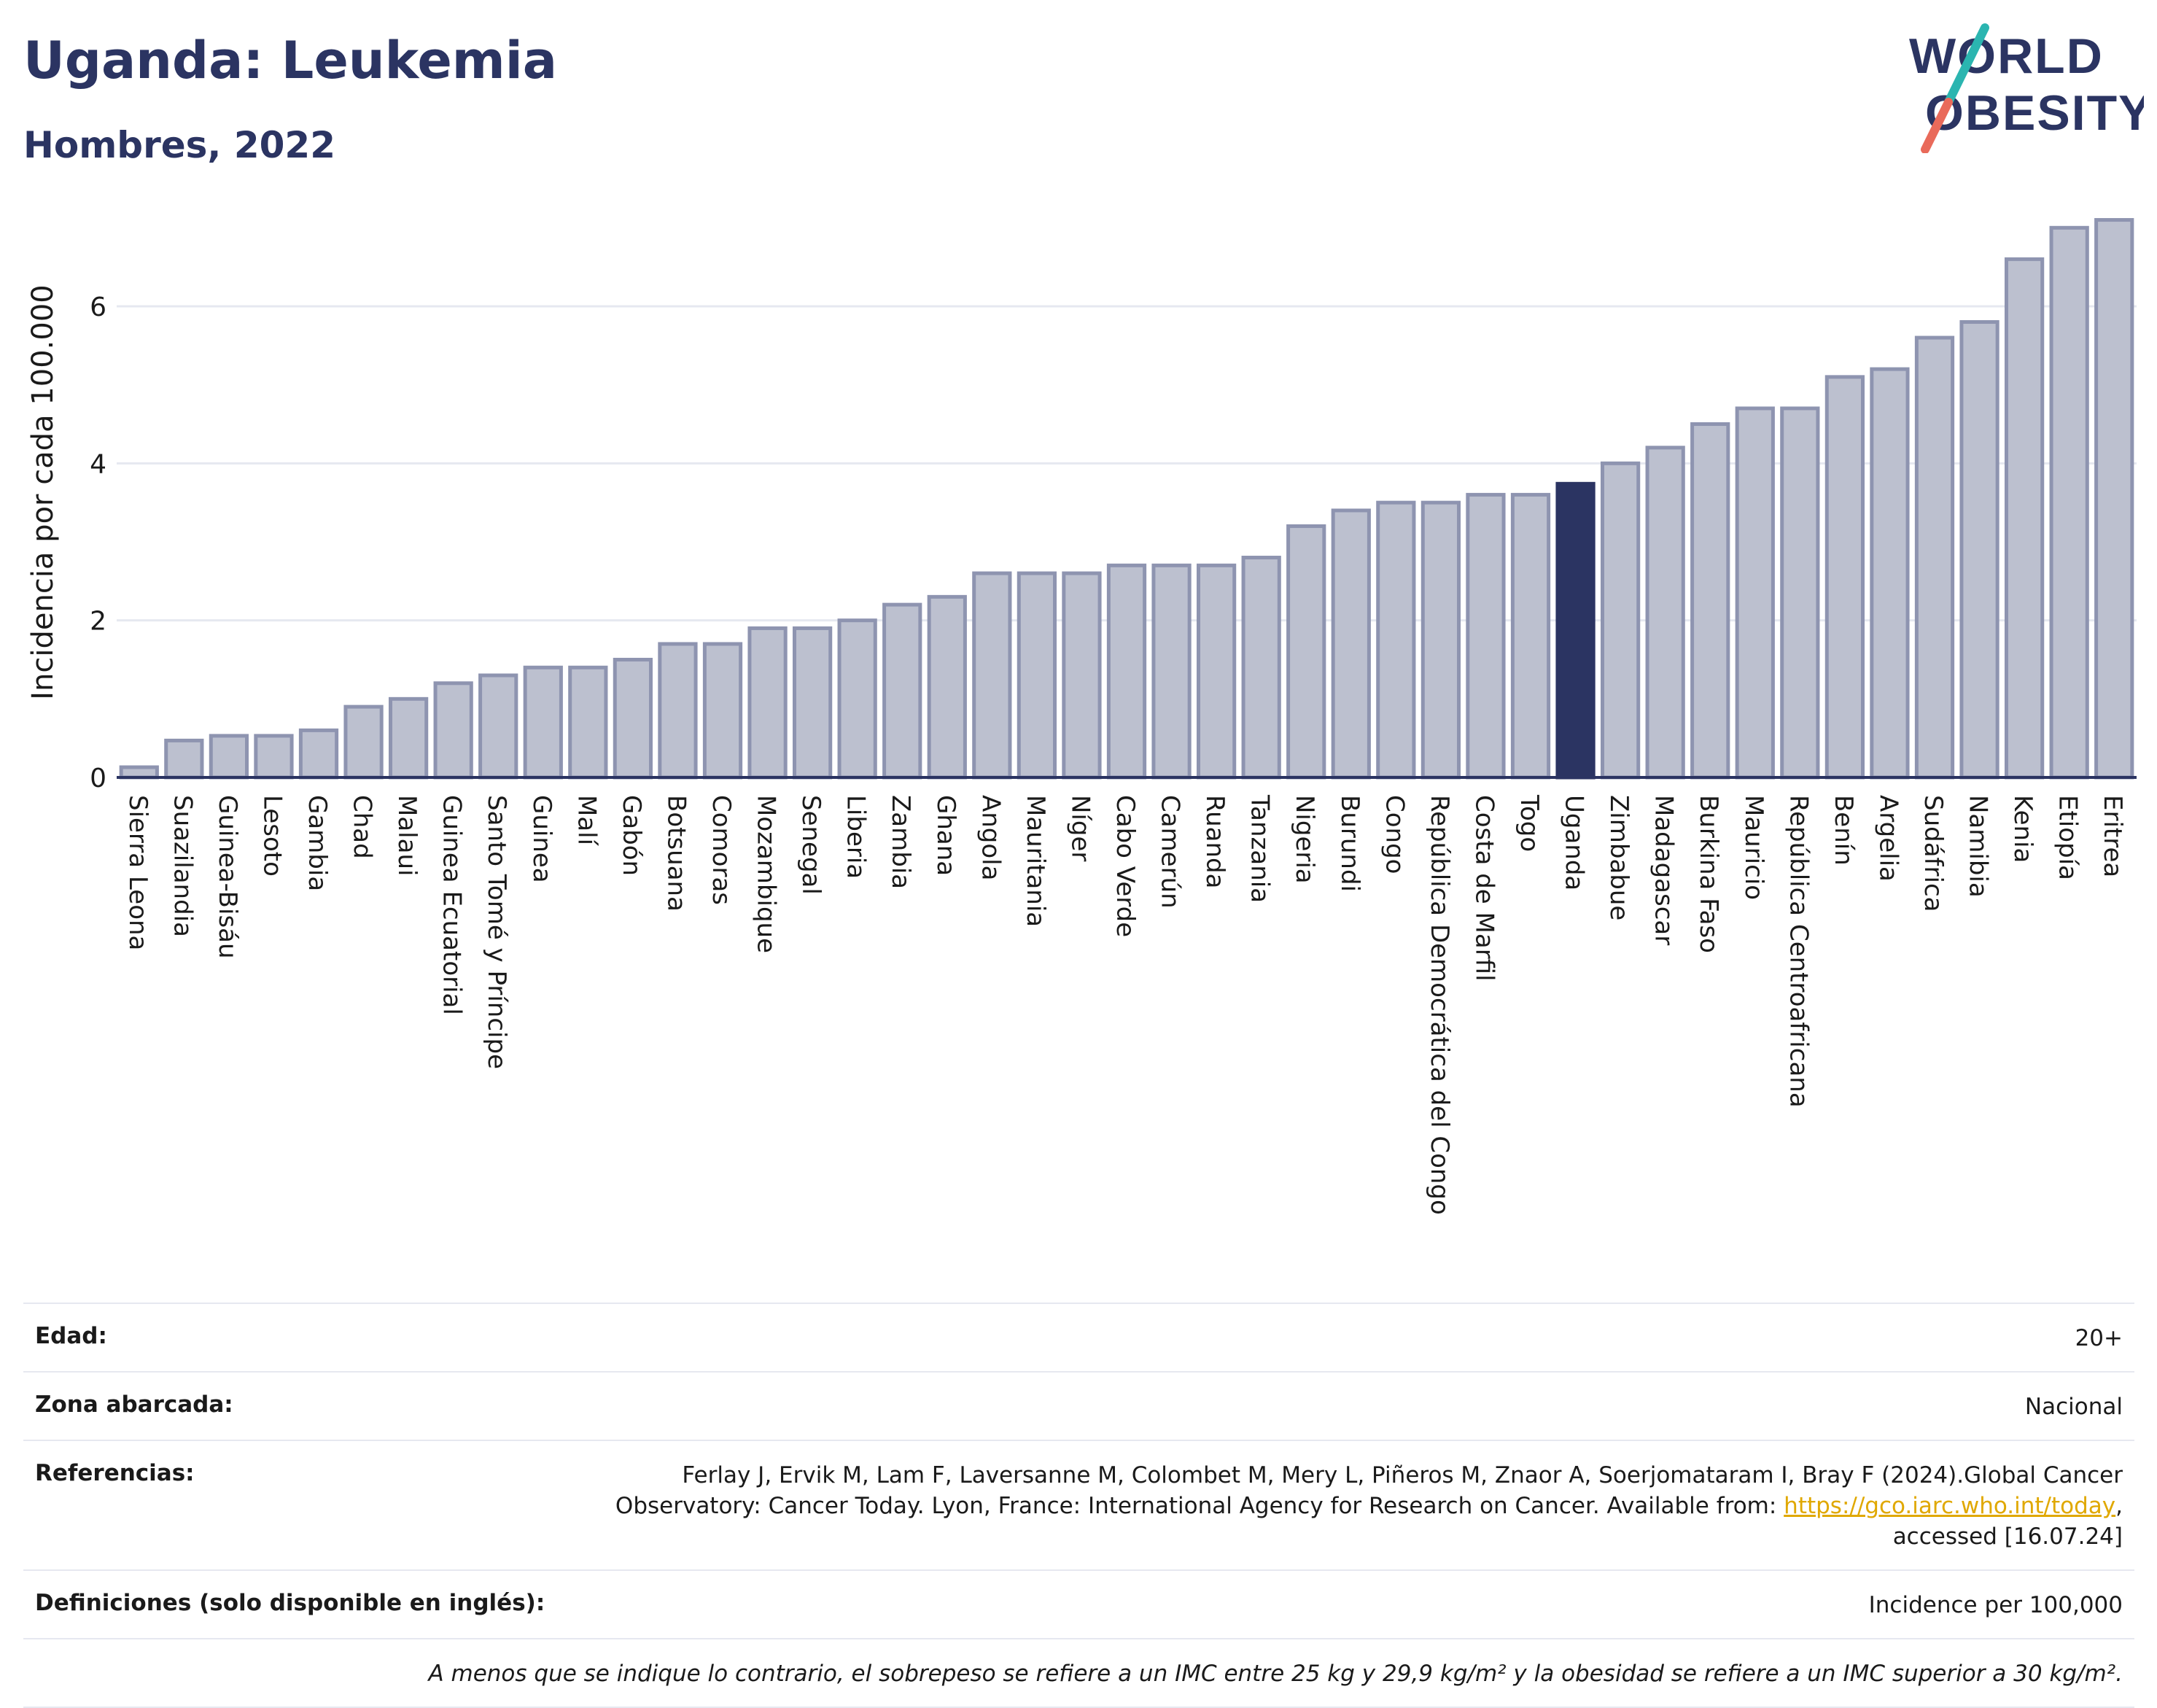  Describe the element at coordinates (1978, 847) in the screenshot. I see `x-tick-label: Namibia` at that location.